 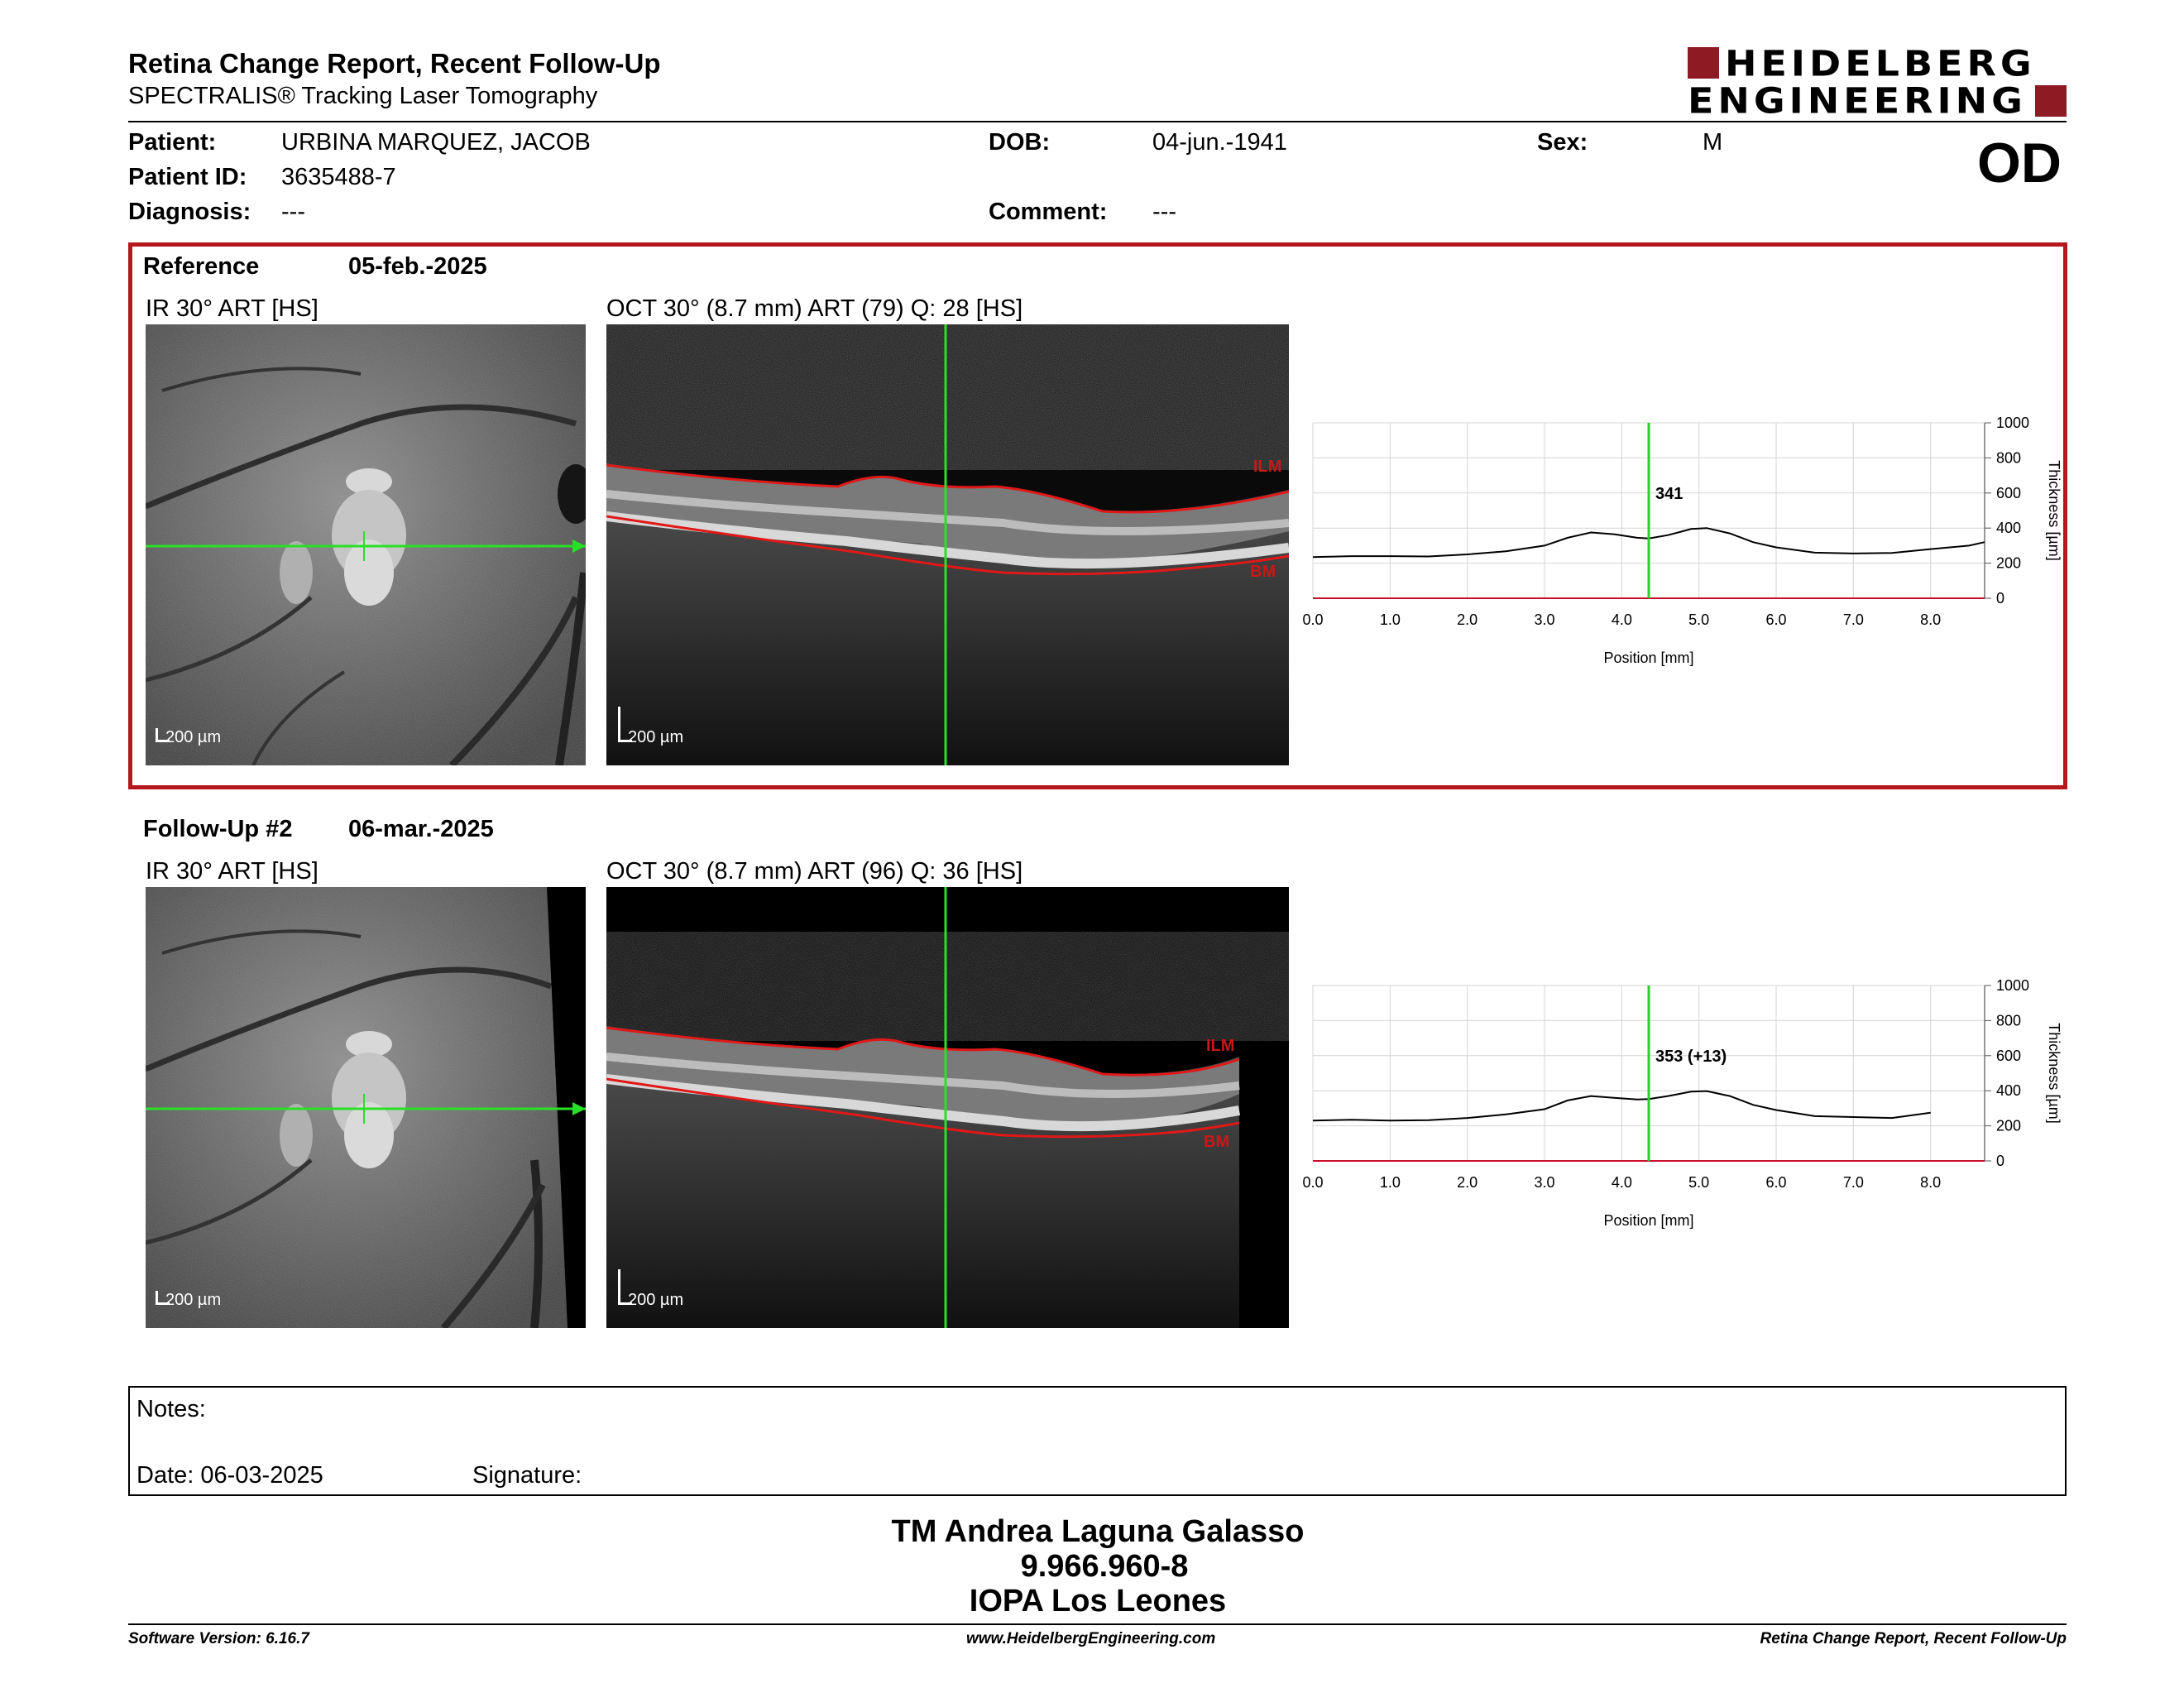 What do you see at coordinates (1097, 121) in the screenshot?
I see `header-divider` at bounding box center [1097, 121].